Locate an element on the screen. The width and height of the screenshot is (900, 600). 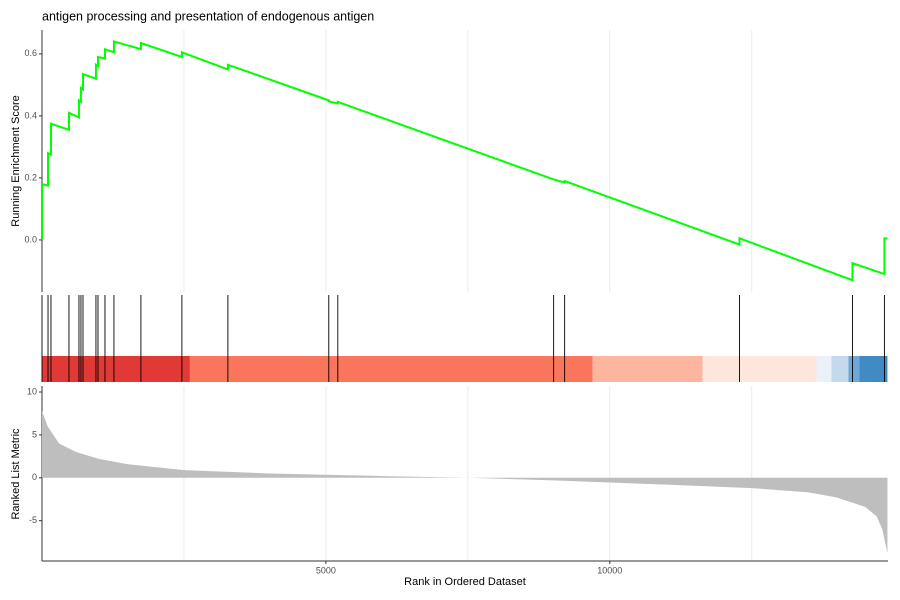
y-tick-label: 0 is located at coordinates (34, 477).